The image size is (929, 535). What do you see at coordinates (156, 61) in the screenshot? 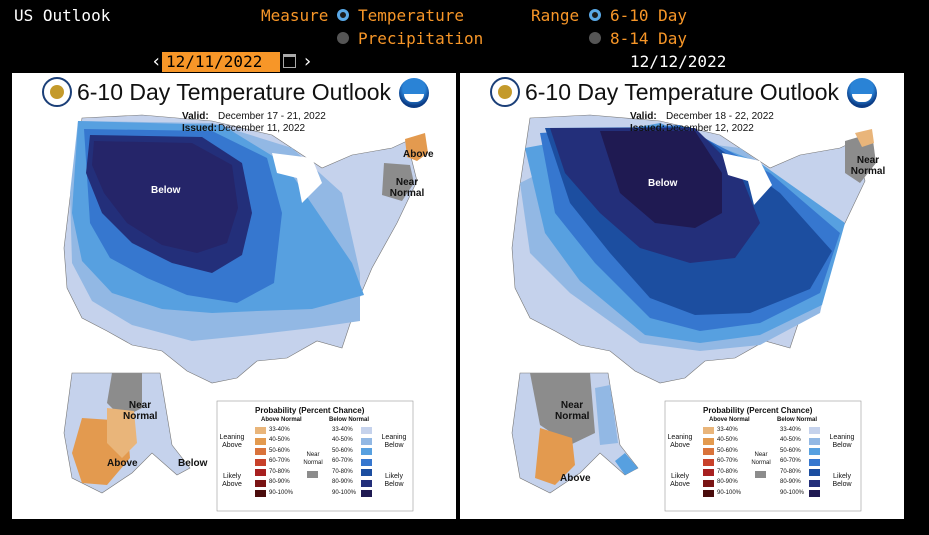
I see `prev-date-button: ‹` at bounding box center [156, 61].